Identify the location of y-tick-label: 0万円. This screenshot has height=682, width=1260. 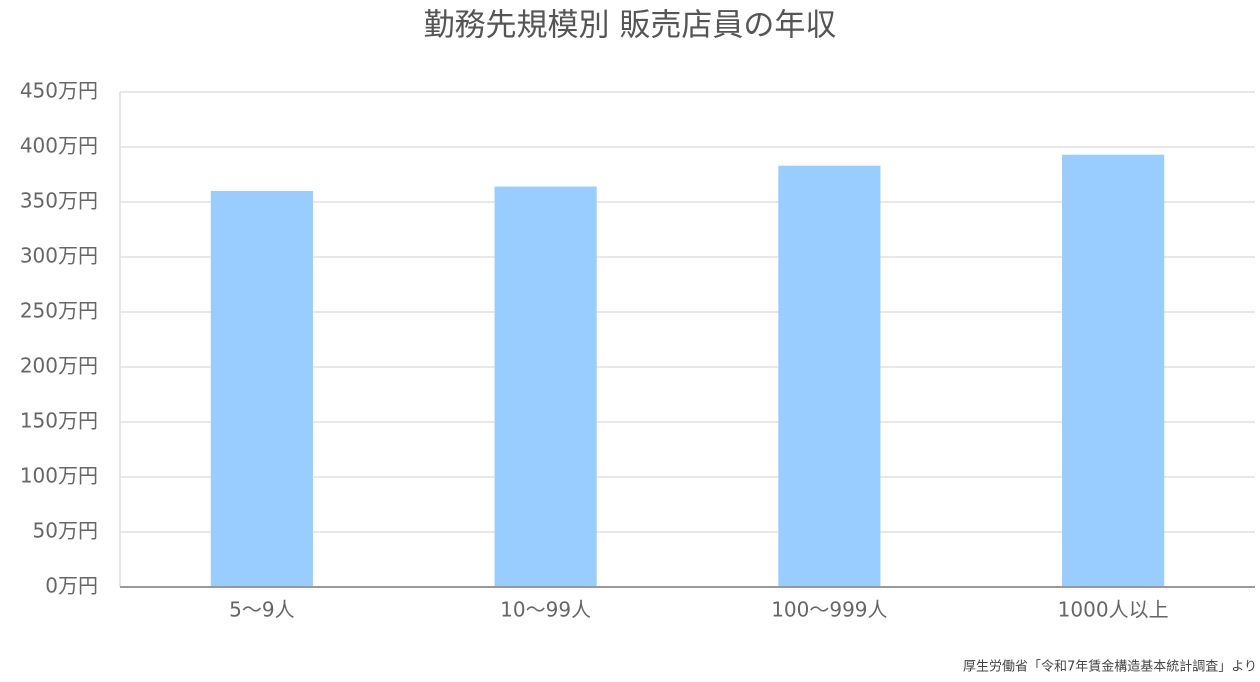
(71, 586).